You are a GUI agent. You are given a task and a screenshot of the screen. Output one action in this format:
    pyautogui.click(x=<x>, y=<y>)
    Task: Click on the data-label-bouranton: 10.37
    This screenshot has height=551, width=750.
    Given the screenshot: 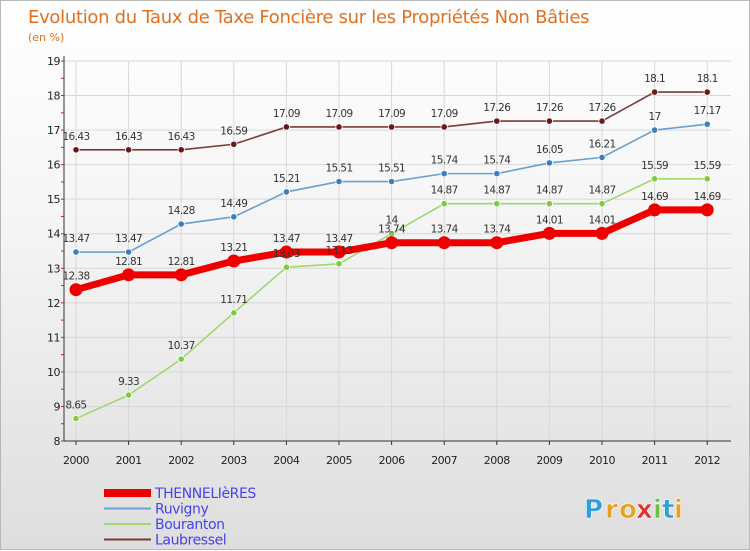 What is the action you would take?
    pyautogui.click(x=181, y=346)
    